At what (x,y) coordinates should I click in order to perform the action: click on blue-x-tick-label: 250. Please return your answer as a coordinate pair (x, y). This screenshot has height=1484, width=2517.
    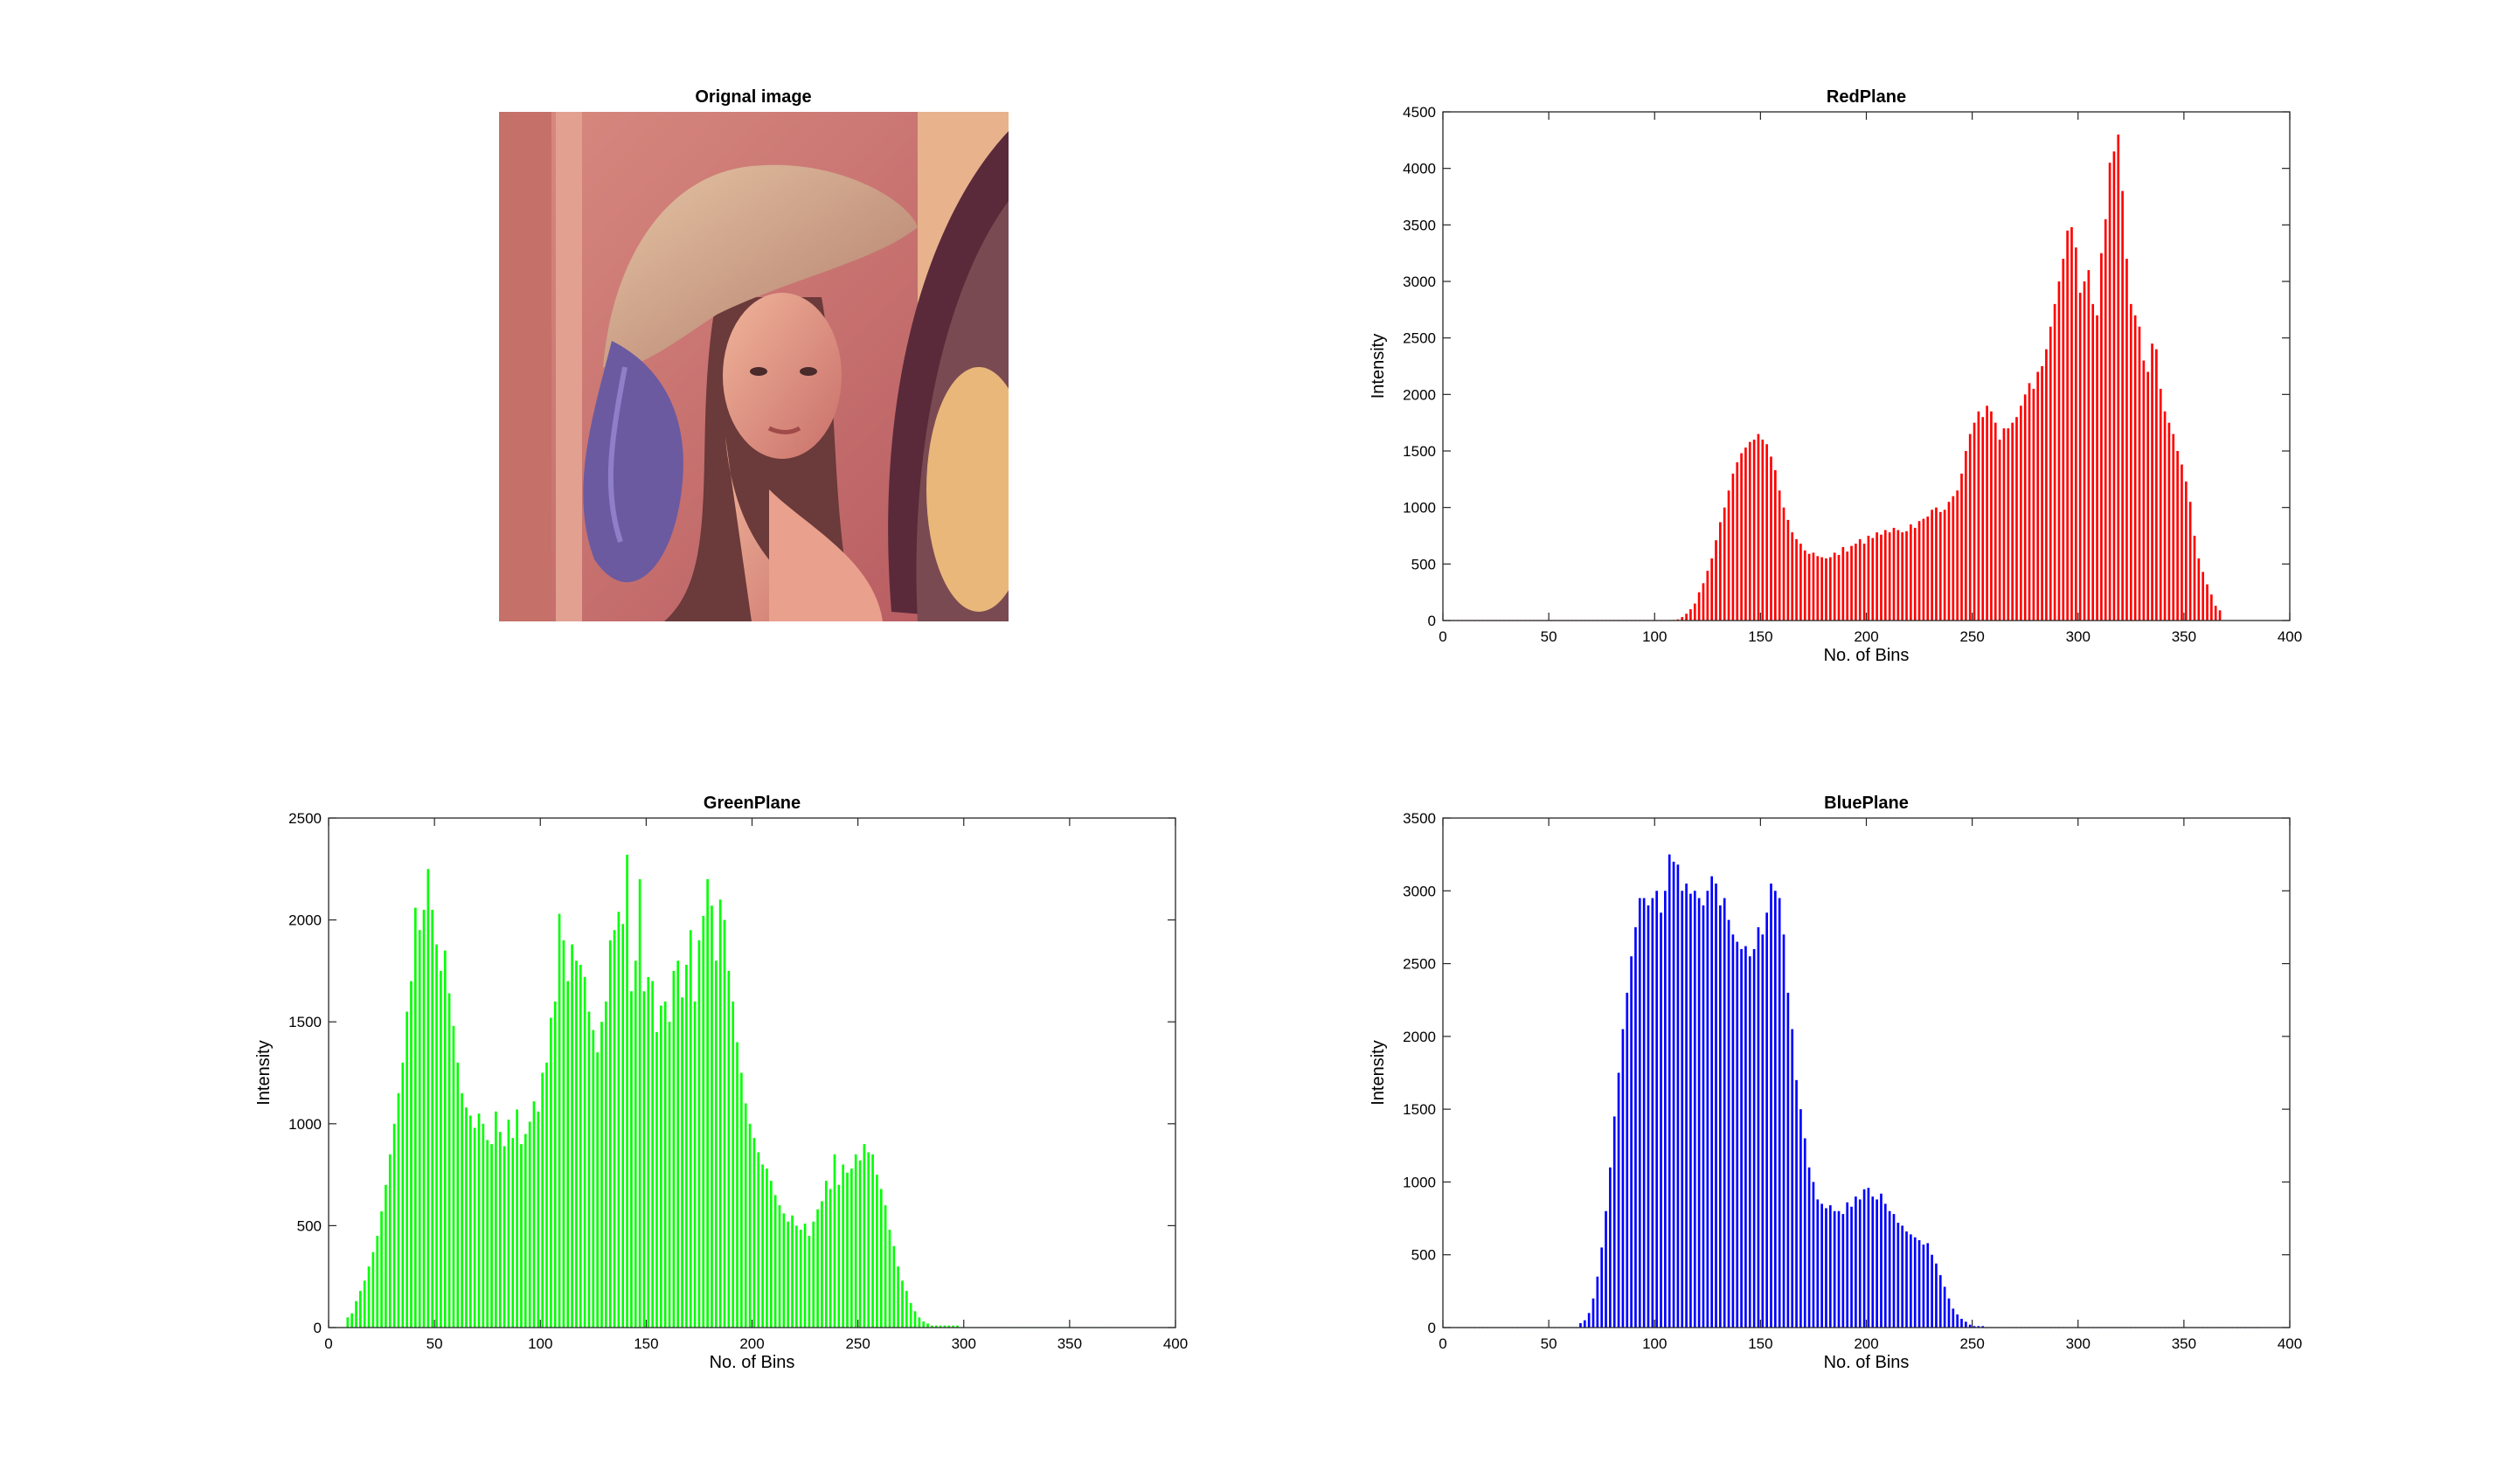
    Looking at the image, I should click on (1971, 1343).